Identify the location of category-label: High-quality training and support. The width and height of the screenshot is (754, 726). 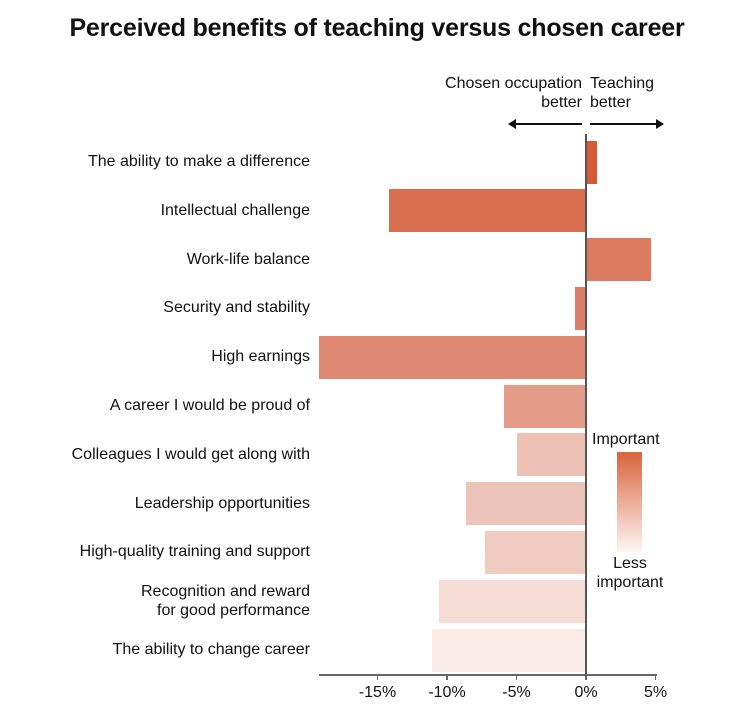
(194, 552).